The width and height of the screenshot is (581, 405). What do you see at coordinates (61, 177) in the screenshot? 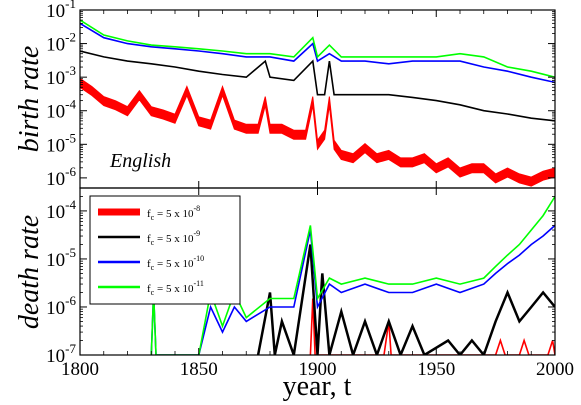
I see `birth-rate-y-tick-label: 10⁻⁶` at bounding box center [61, 177].